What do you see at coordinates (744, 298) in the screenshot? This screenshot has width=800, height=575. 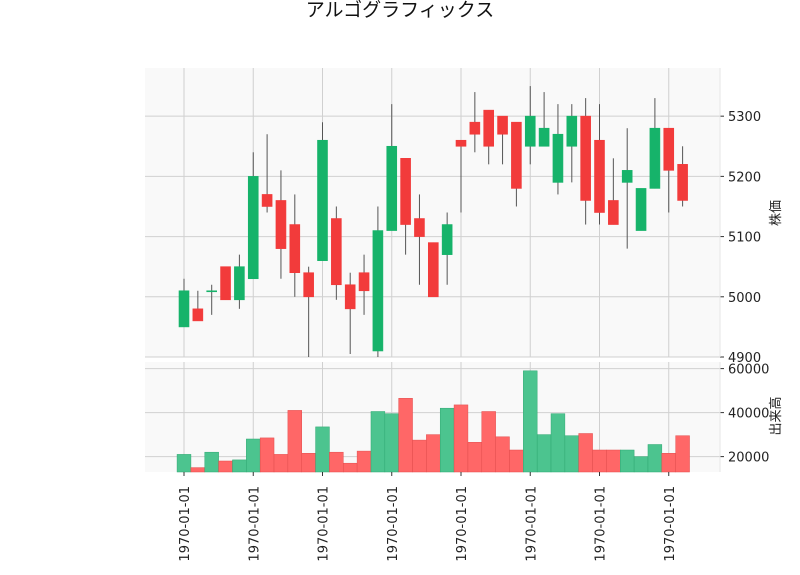 I see `price-tick-label: 5000` at bounding box center [744, 298].